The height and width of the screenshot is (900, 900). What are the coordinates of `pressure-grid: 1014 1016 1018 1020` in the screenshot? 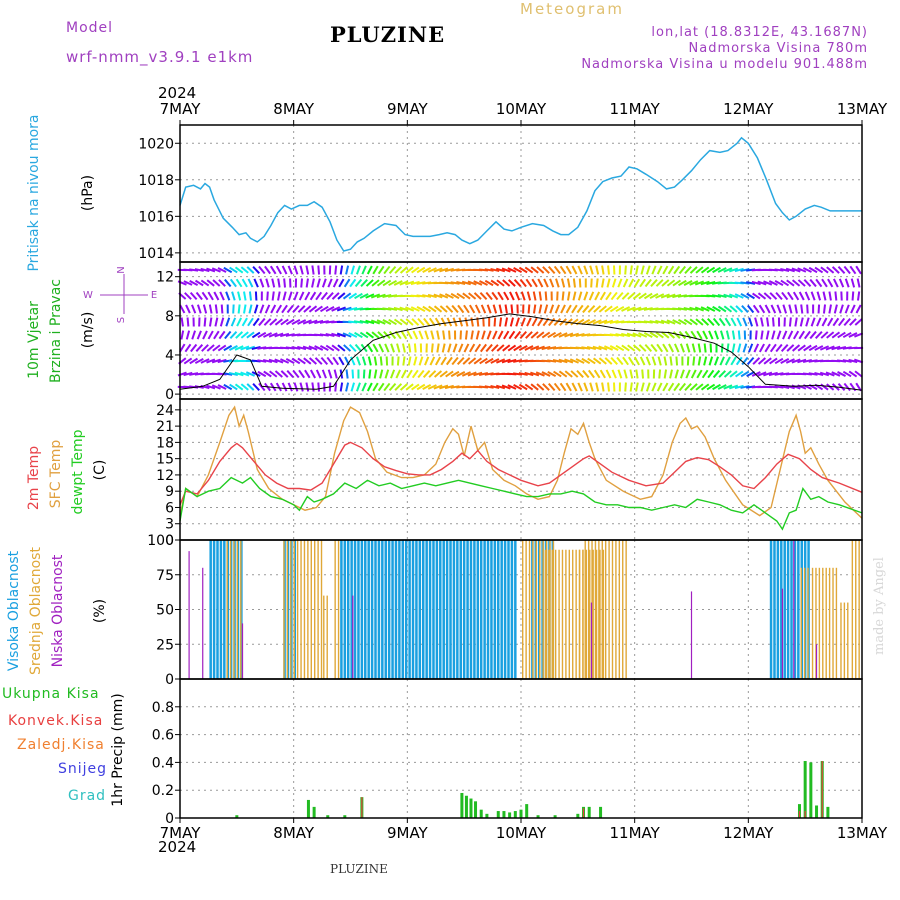 It's located at (500, 193).